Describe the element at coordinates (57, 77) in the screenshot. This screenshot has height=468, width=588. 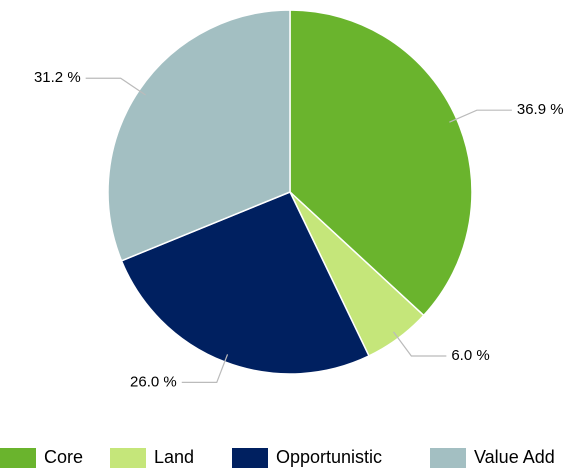
I see `data-label: 31.2 %` at that location.